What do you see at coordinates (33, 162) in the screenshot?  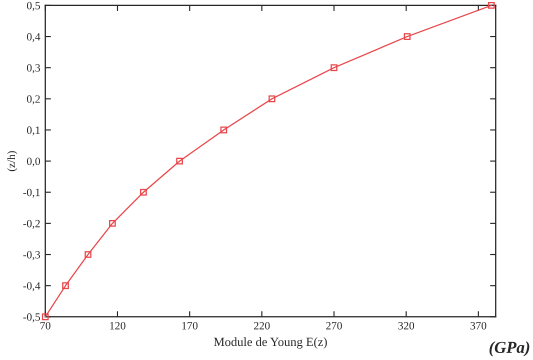 I see `y-tick-label: 0,0` at bounding box center [33, 162].